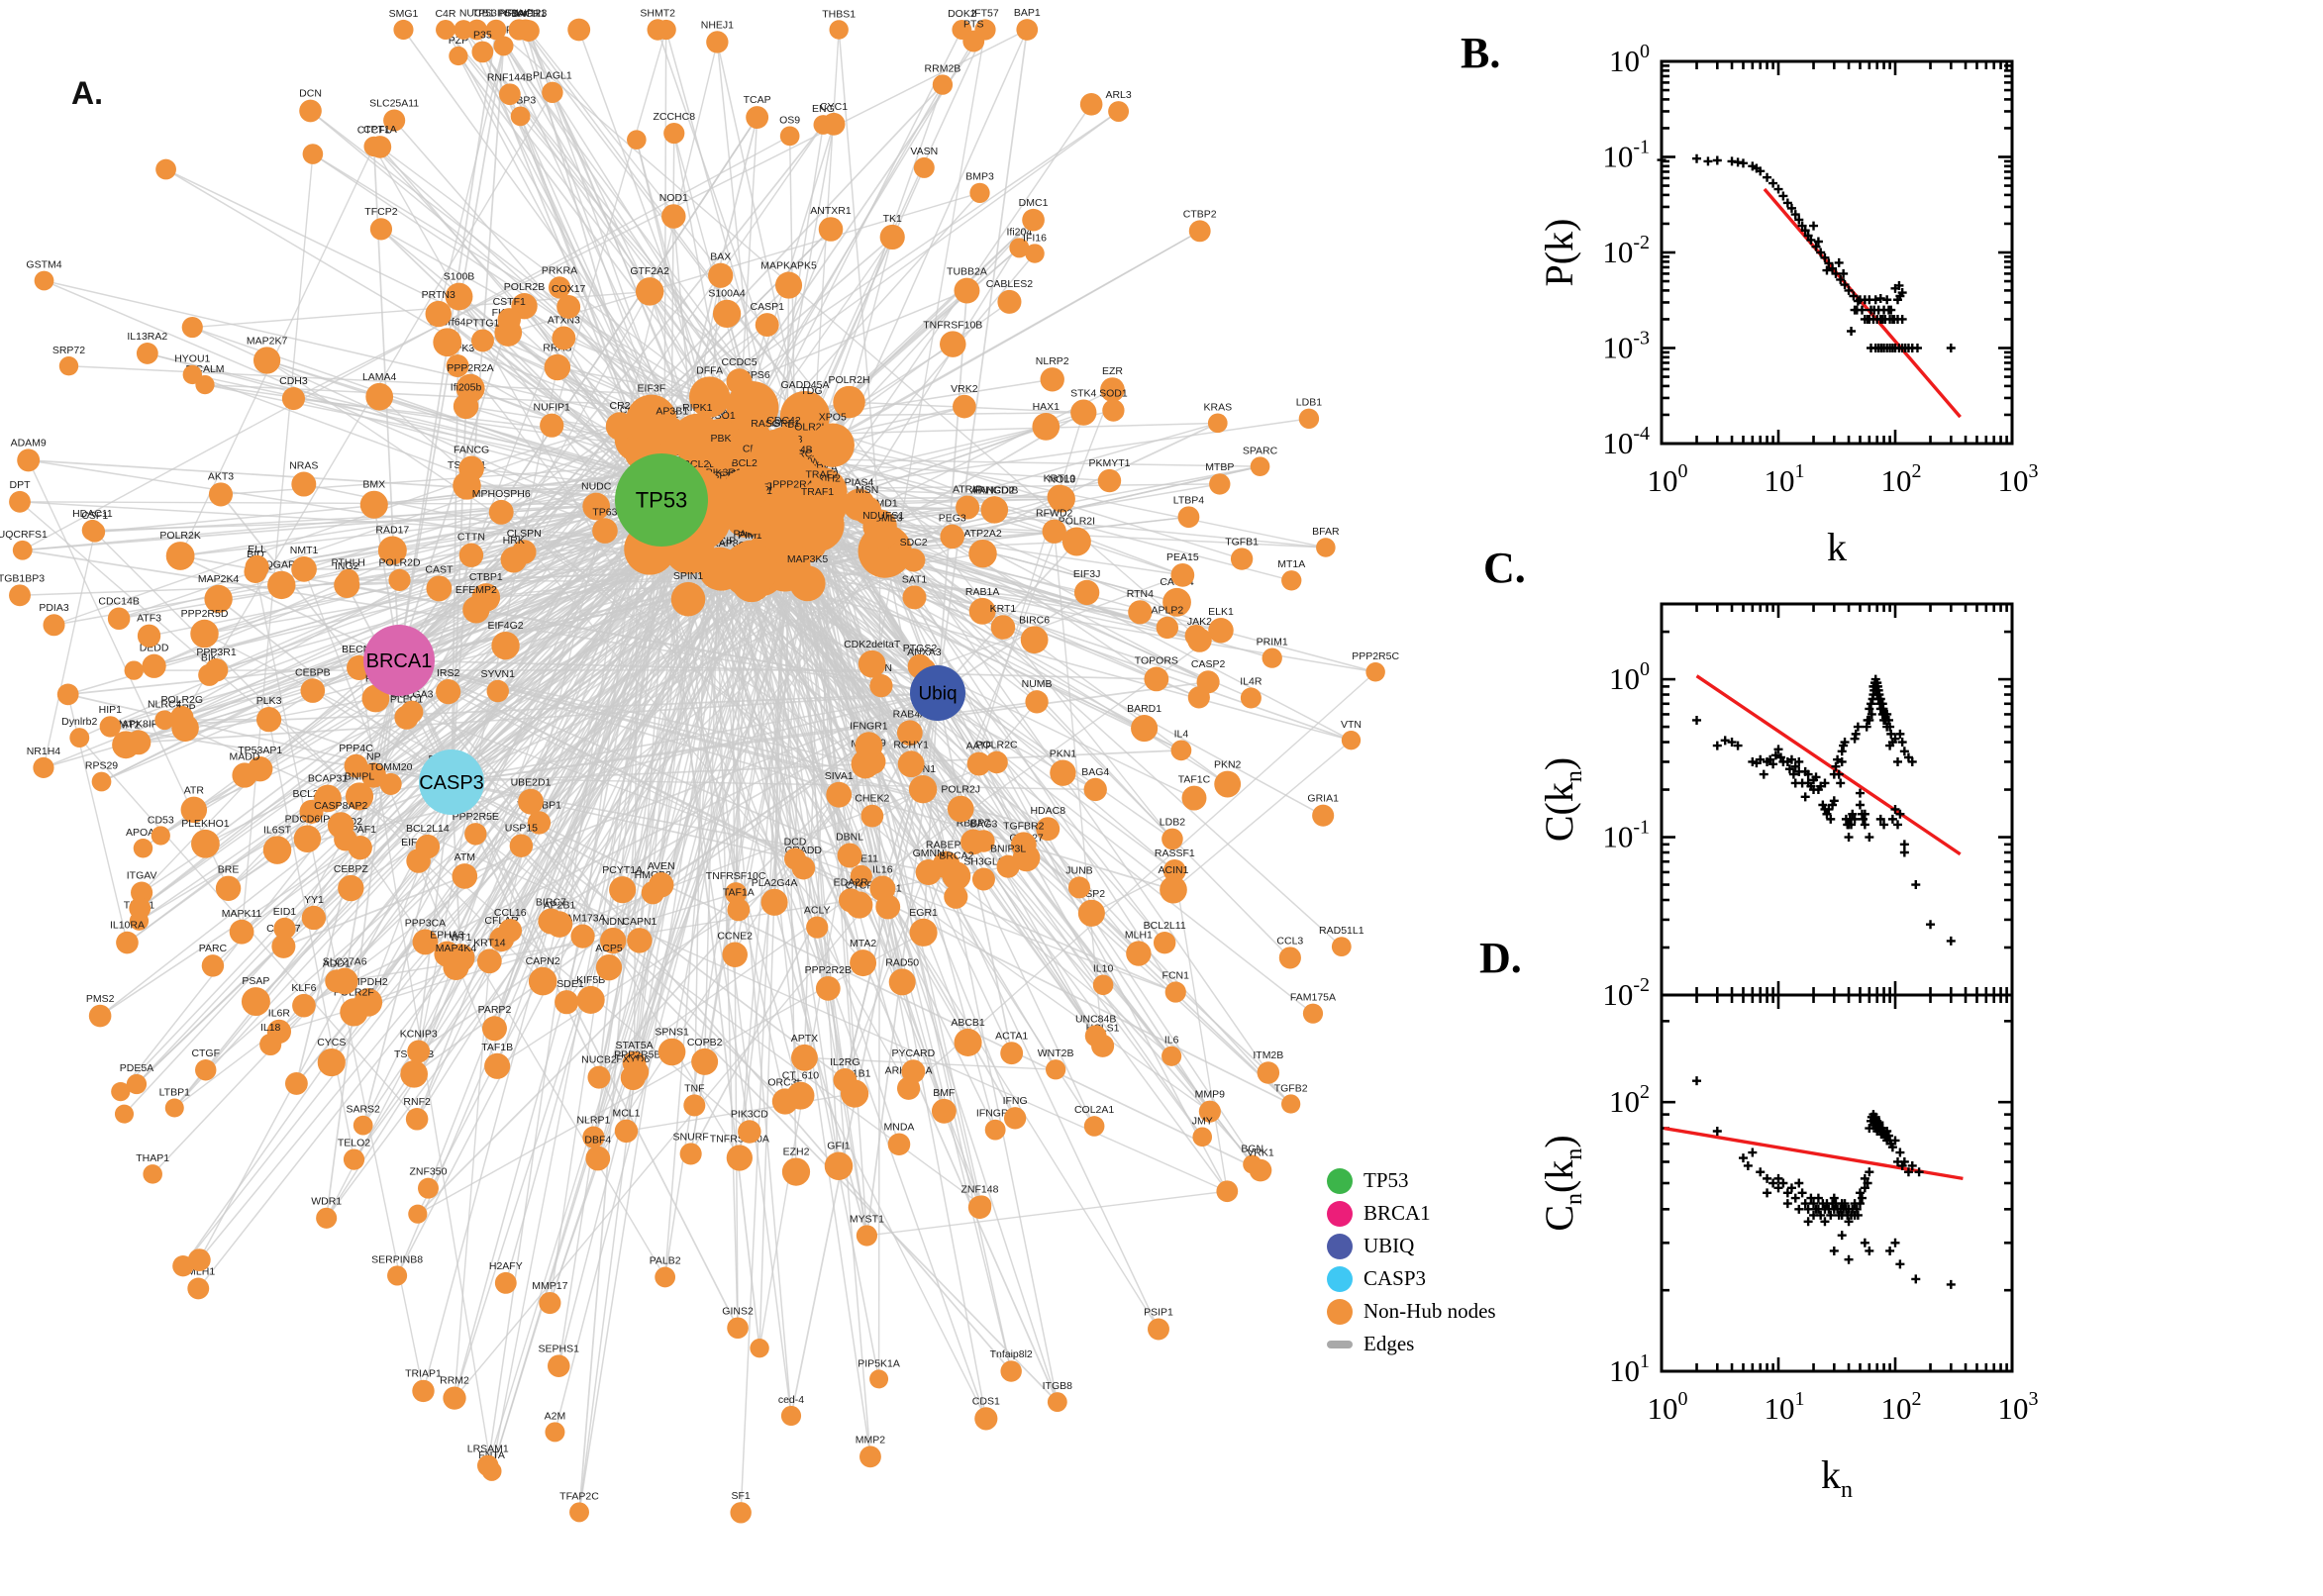  What do you see at coordinates (1062, 479) in the screenshot?
I see `gene-label: NOL3` at bounding box center [1062, 479].